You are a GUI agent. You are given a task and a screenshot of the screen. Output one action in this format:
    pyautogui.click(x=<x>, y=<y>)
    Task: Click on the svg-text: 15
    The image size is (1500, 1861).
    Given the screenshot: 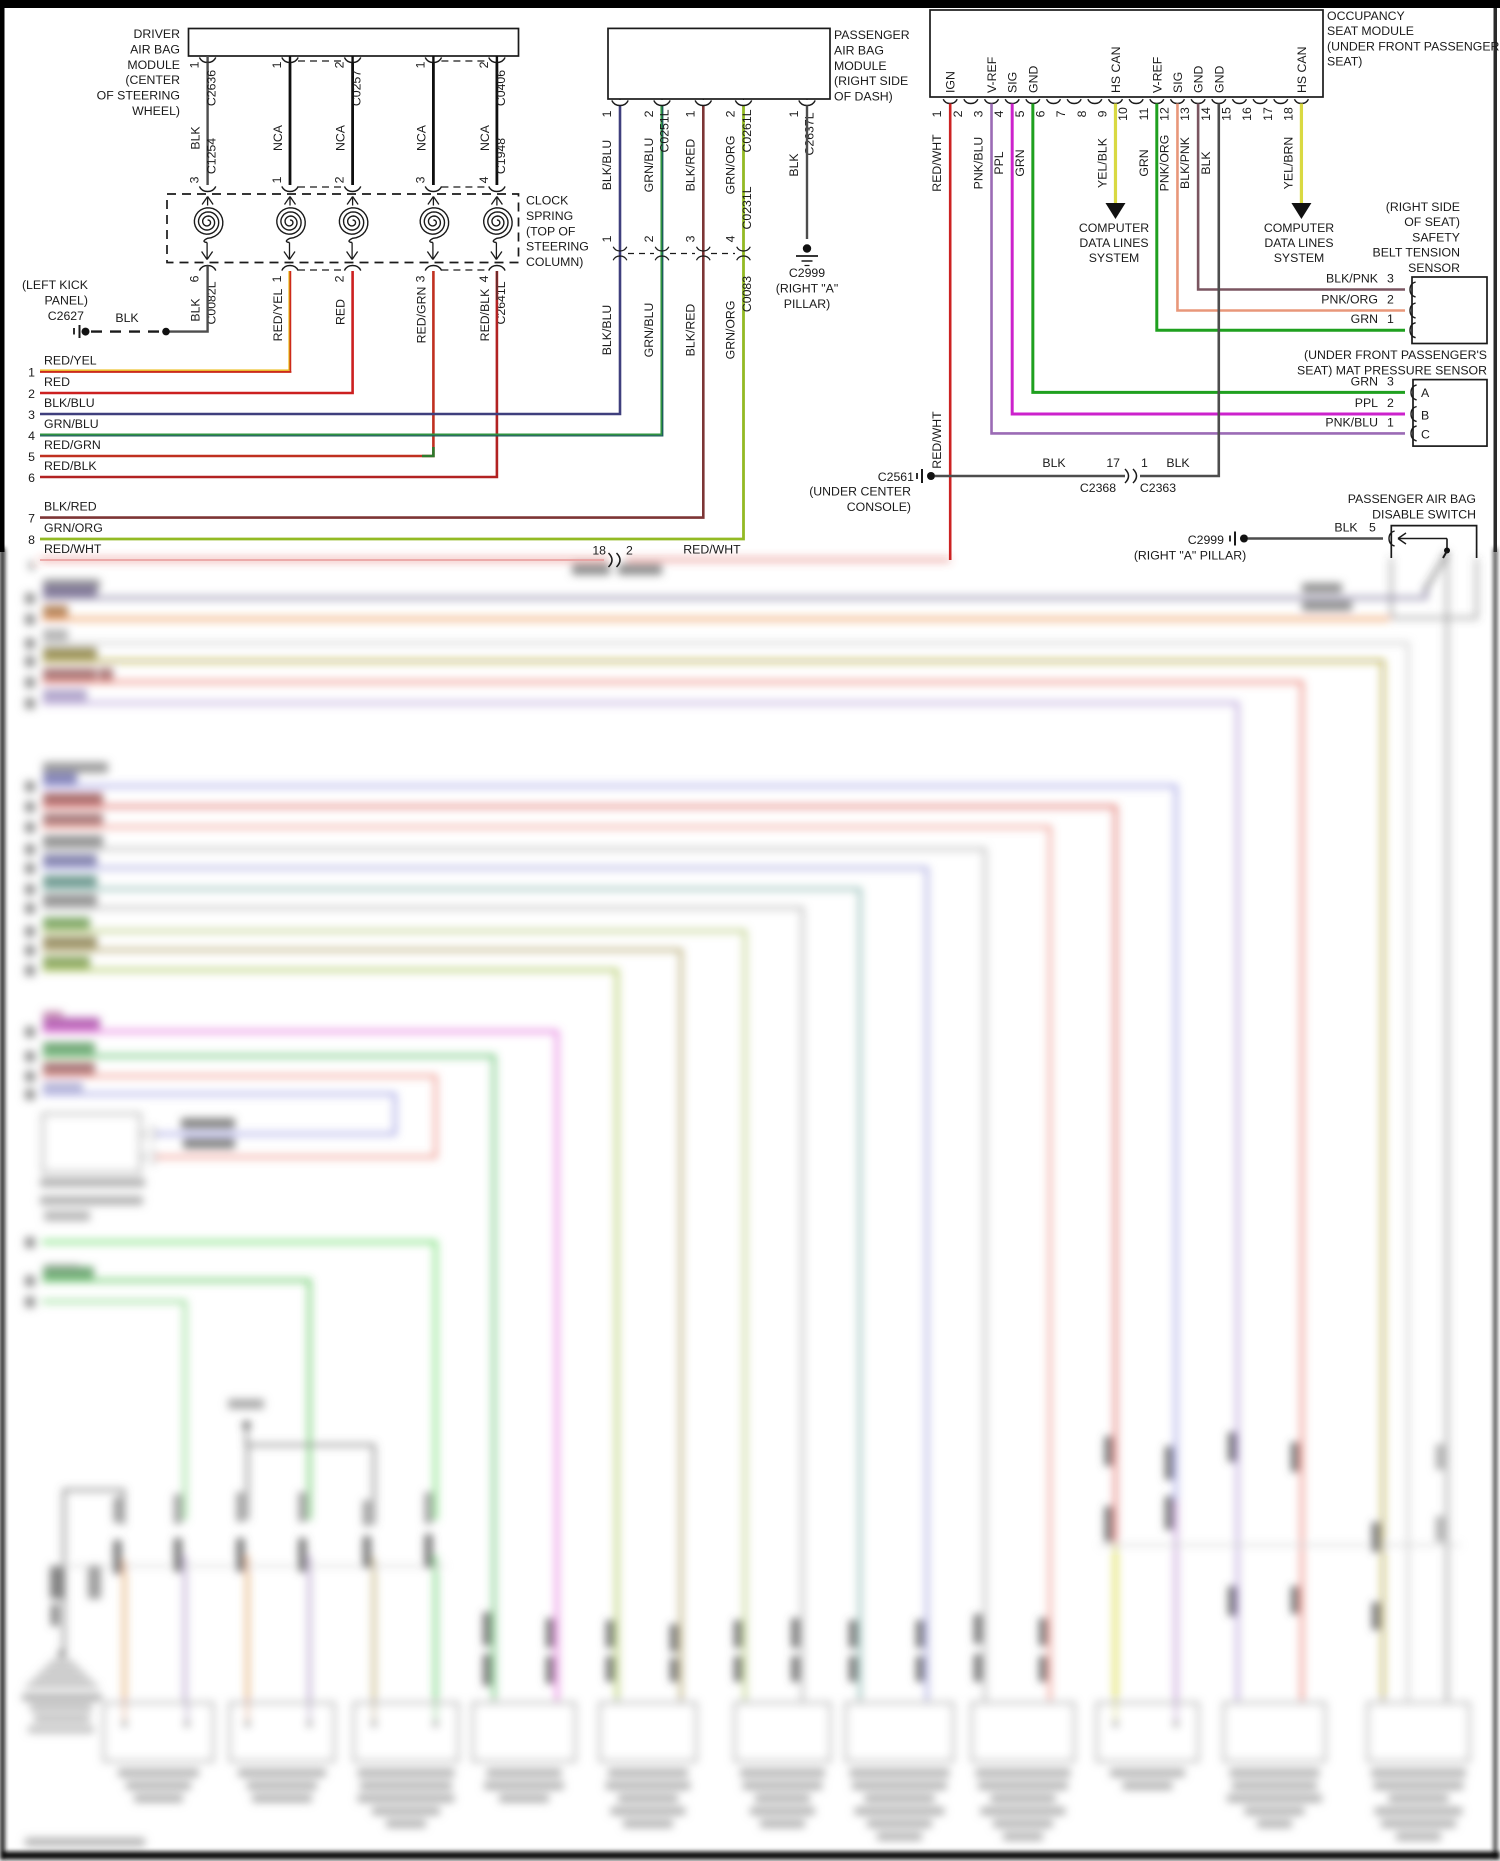 What is the action you would take?
    pyautogui.click(x=1226, y=114)
    